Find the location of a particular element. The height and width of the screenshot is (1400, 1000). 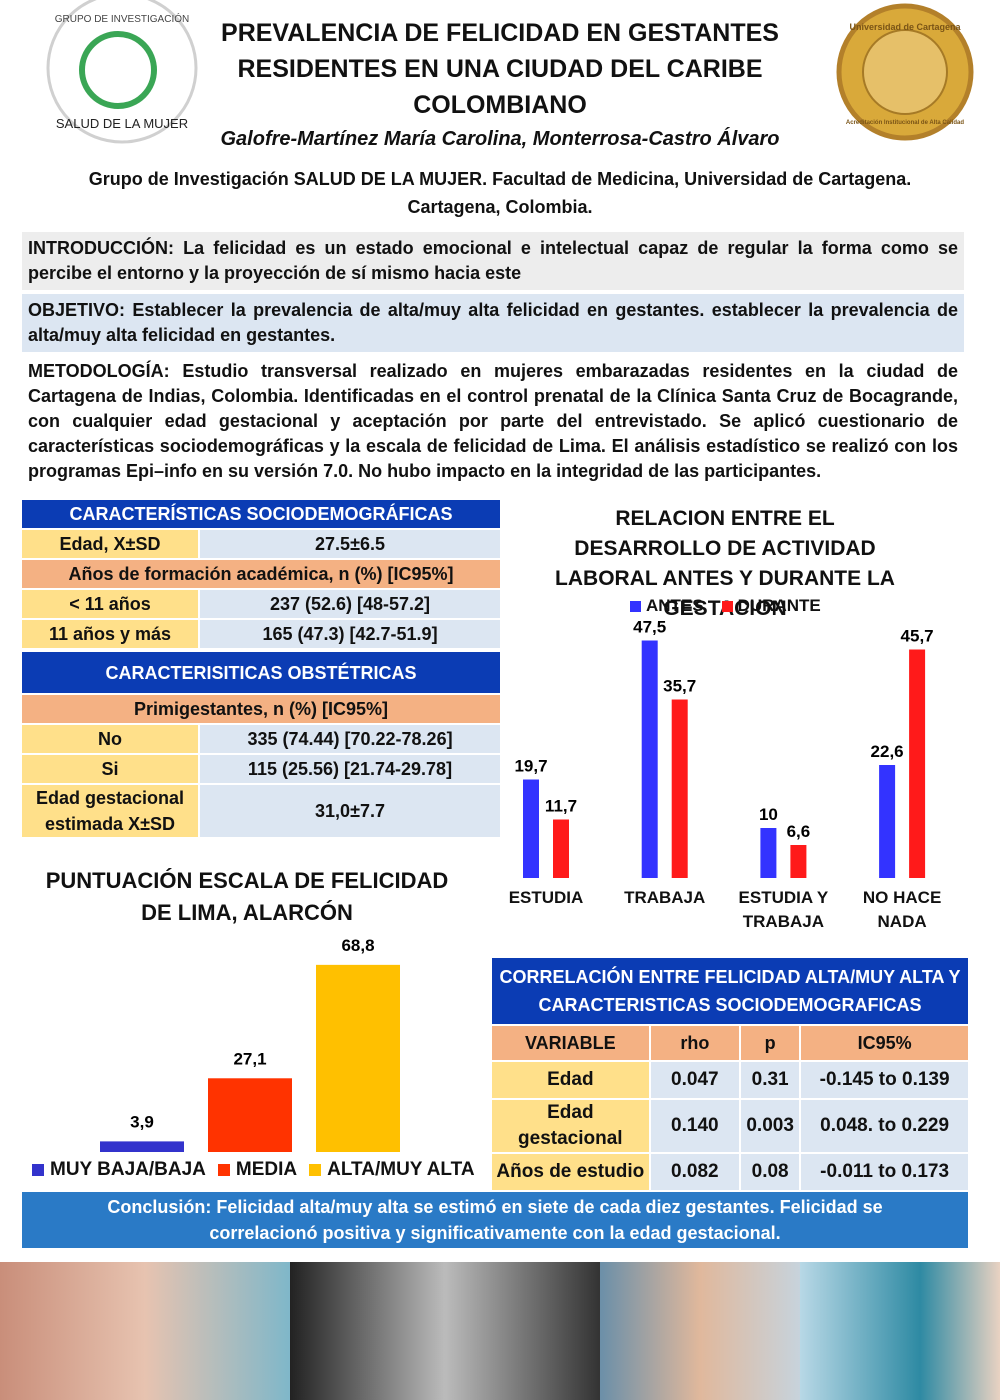

table-row: Si 115 (25.56) [21.74-29.78] is located at coordinates (261, 769).